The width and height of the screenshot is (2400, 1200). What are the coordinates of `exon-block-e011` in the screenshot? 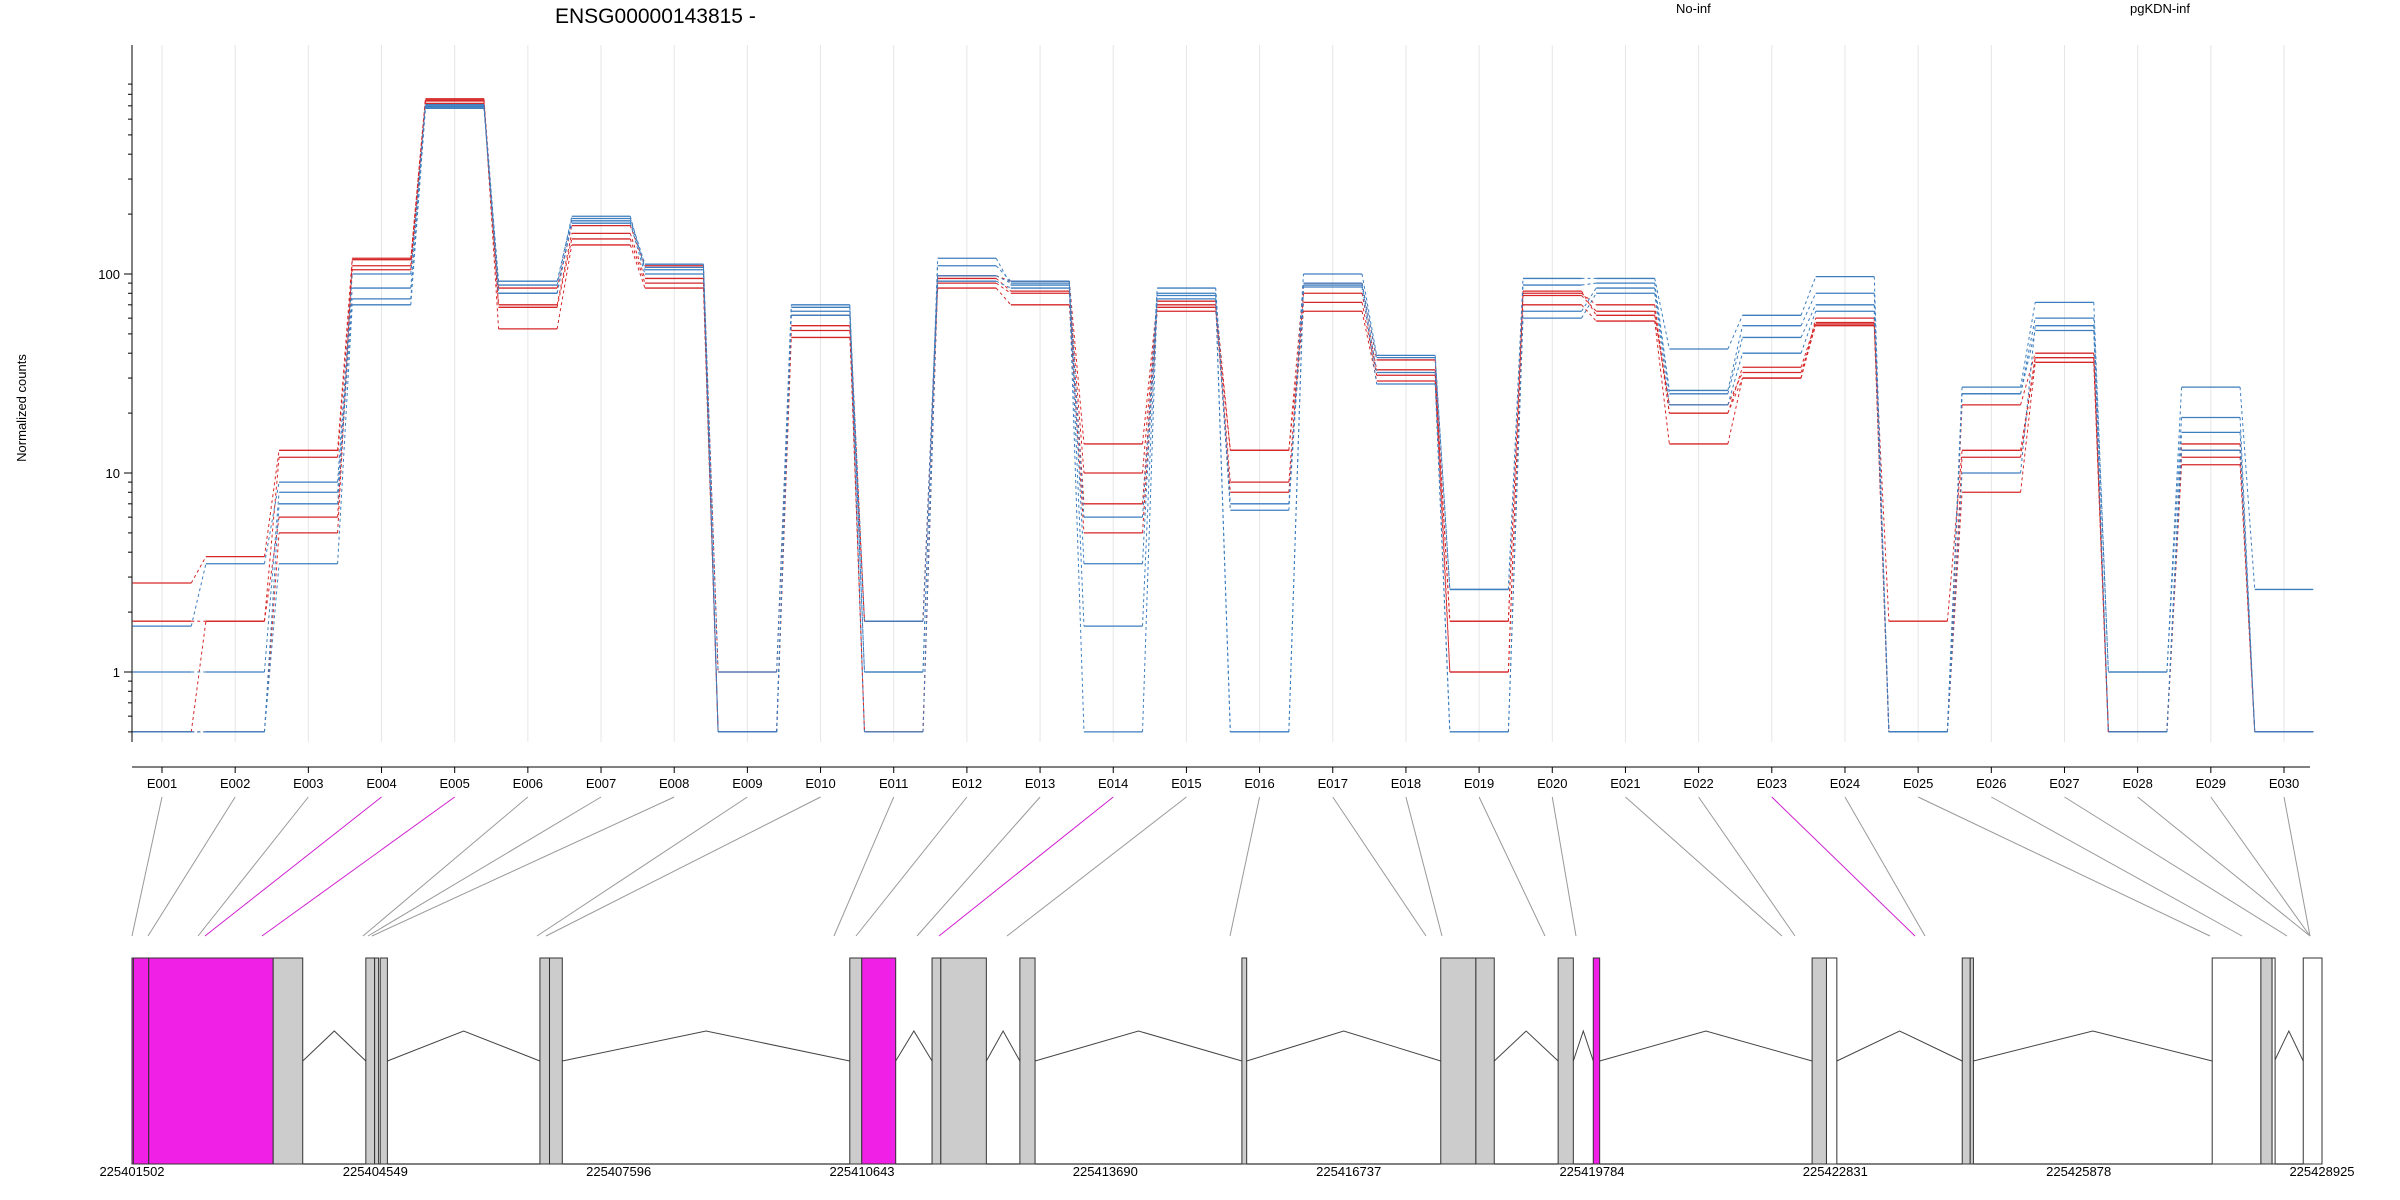 It's located at (856, 1061).